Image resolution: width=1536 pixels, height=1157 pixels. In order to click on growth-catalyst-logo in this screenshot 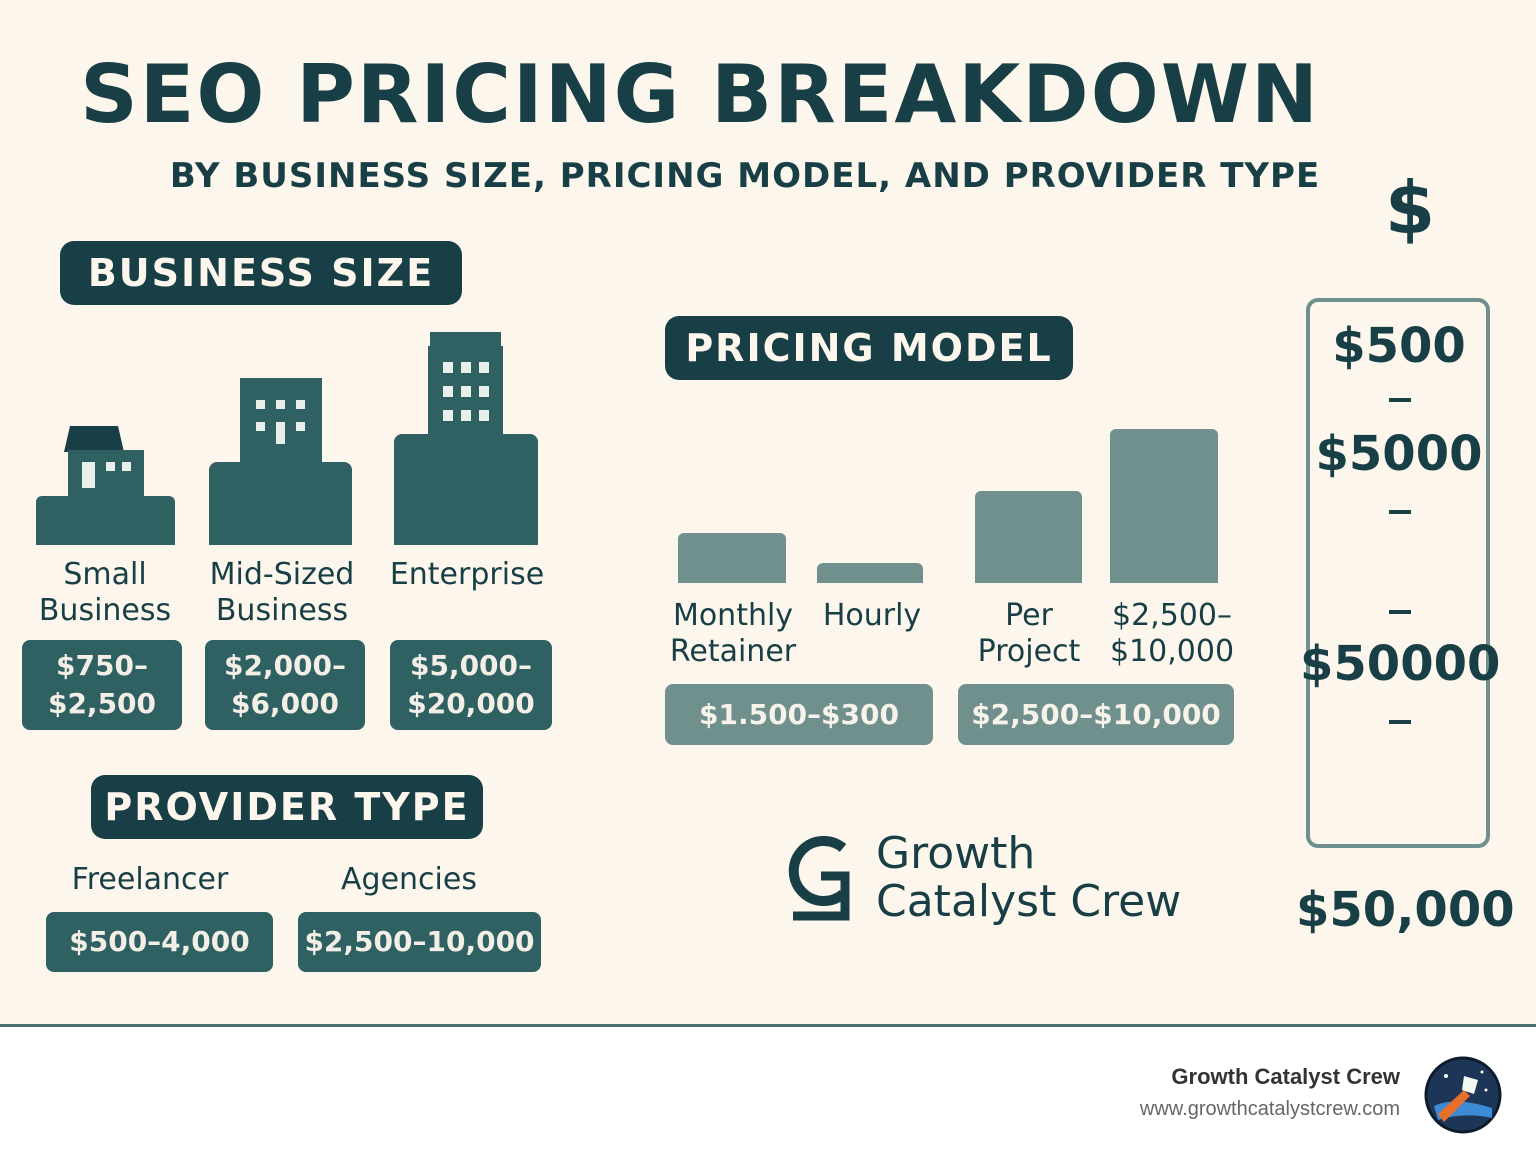, I will do `click(820, 877)`.